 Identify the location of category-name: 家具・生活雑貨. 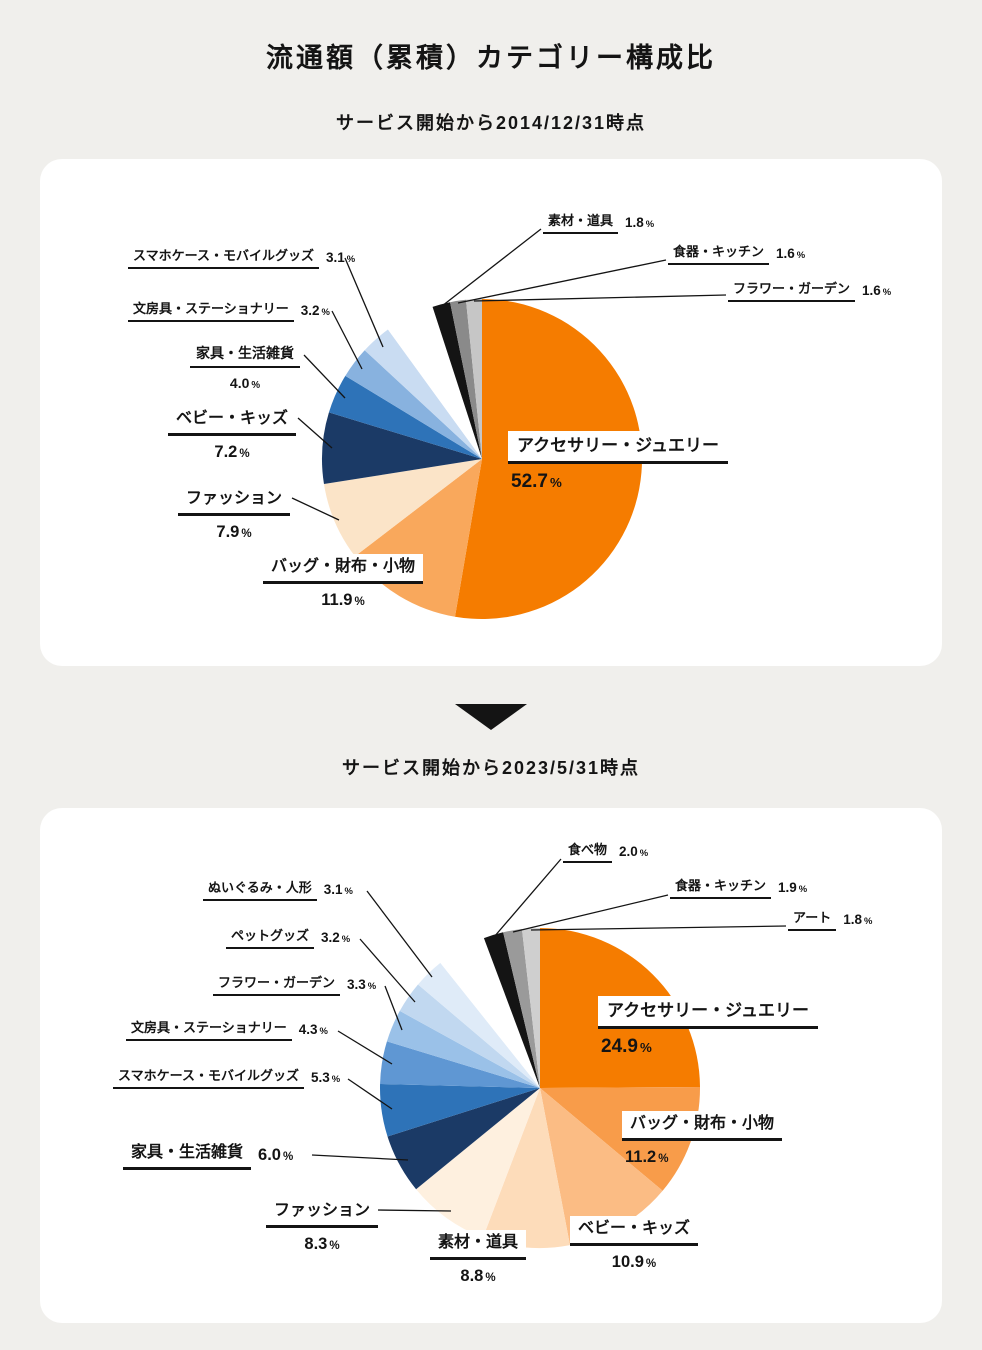
(187, 1155).